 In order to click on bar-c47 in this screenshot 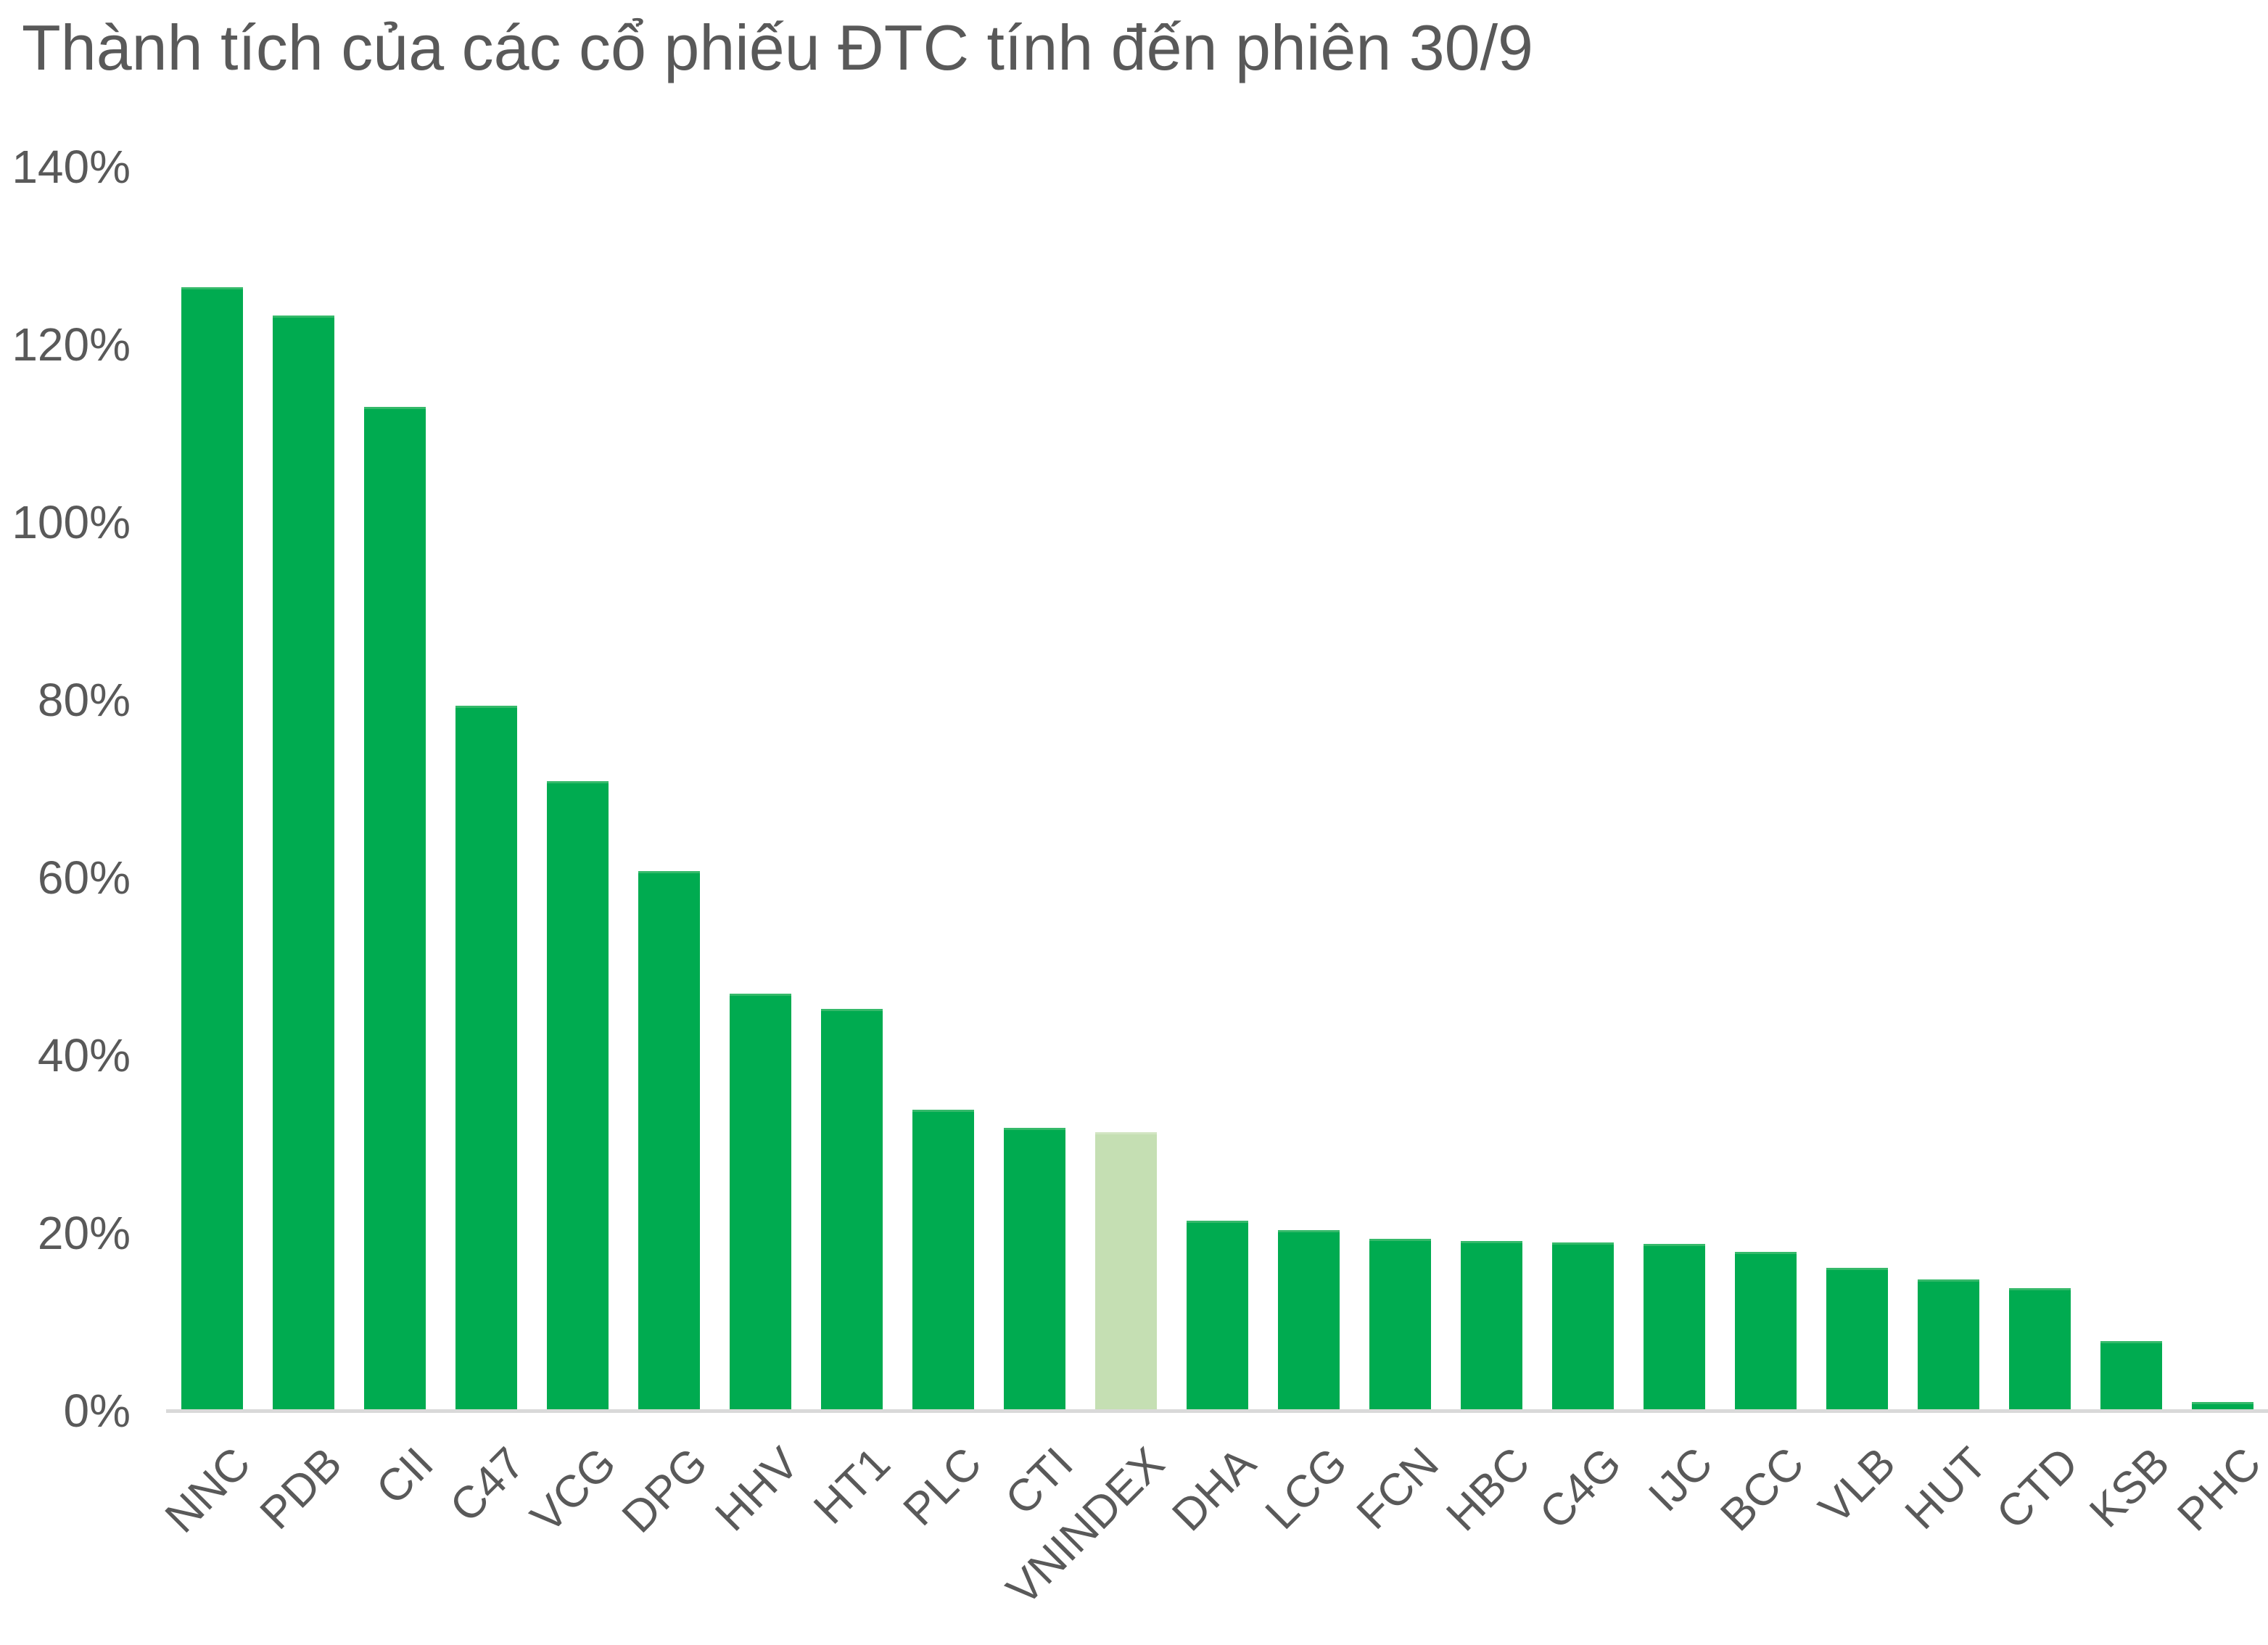, I will do `click(486, 1057)`.